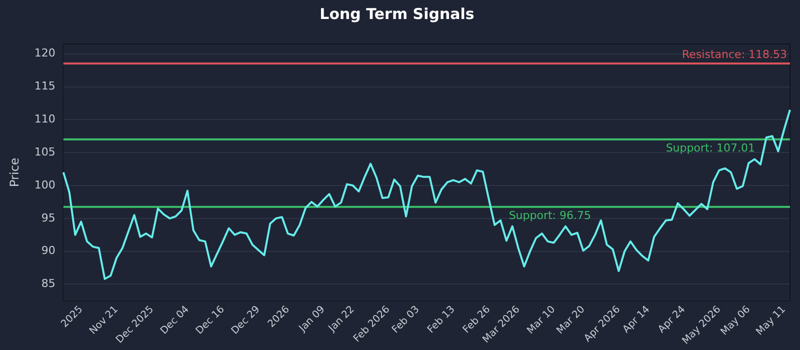  Describe the element at coordinates (45, 53) in the screenshot. I see `y-tick-label: 120` at that location.